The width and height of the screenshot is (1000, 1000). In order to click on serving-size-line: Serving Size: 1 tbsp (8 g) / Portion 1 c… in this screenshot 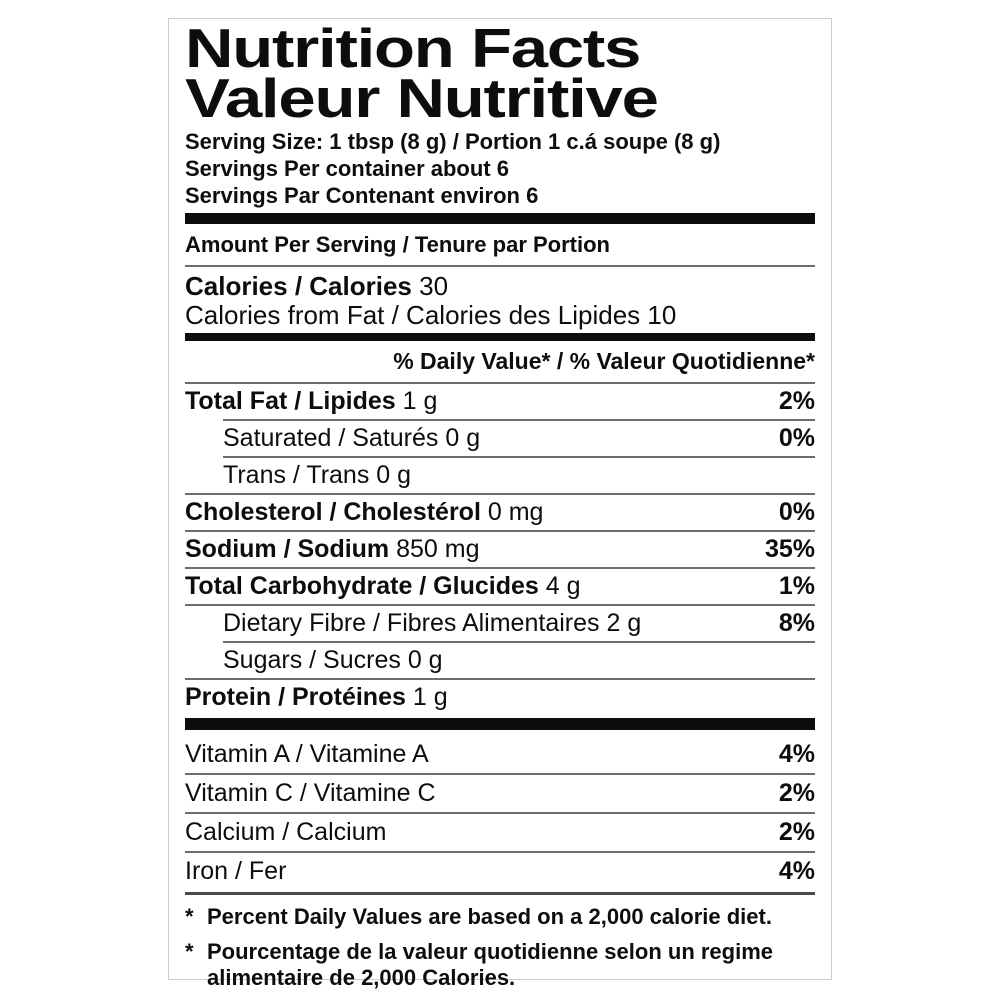, I will do `click(453, 141)`.